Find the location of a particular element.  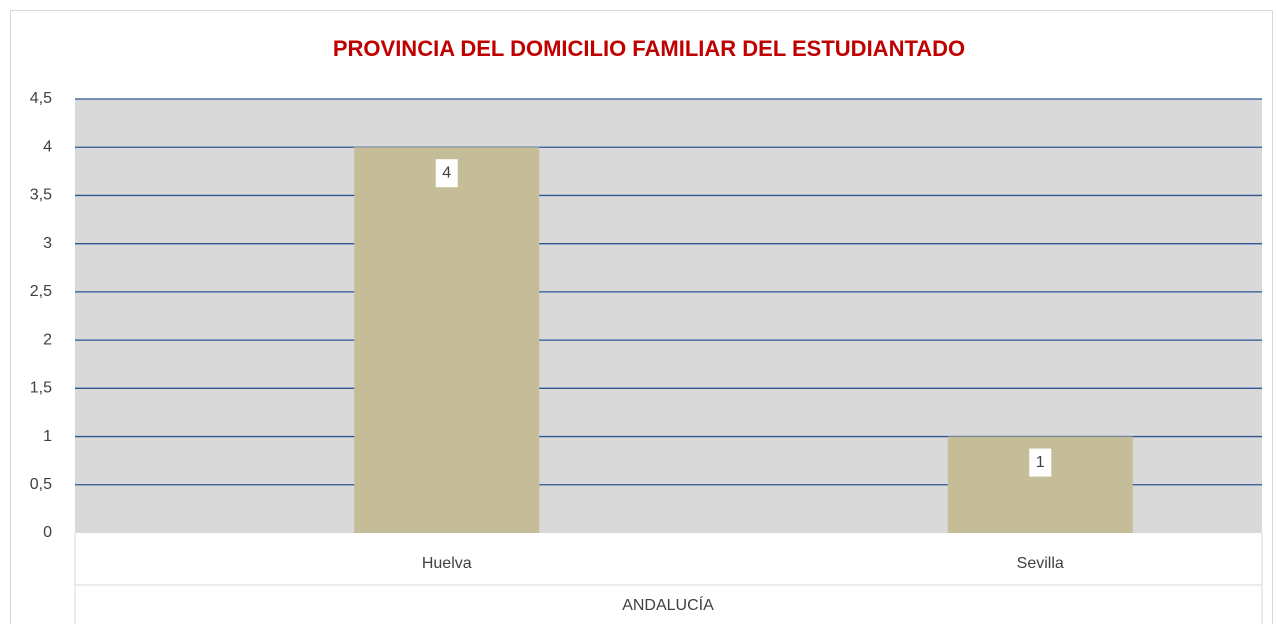

x-tick-label: Huelva is located at coordinates (447, 563).